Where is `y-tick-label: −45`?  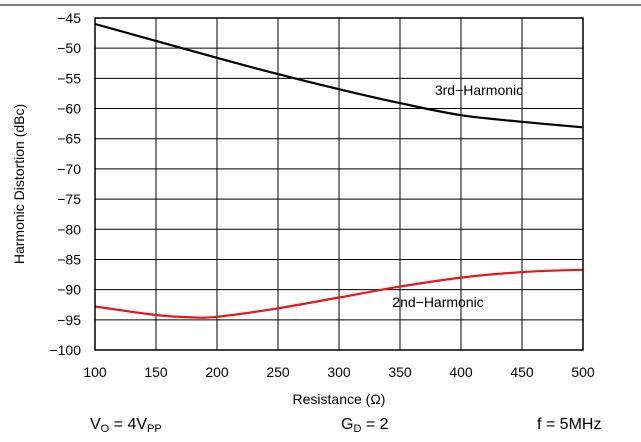 y-tick-label: −45 is located at coordinates (69, 18).